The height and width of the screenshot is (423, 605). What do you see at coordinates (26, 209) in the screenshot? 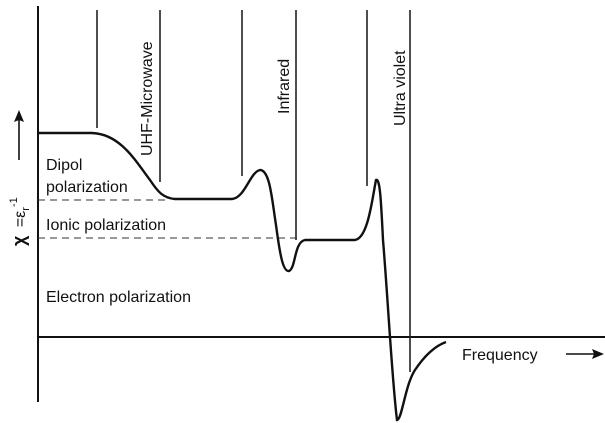
I see `y-label-sub: r` at bounding box center [26, 209].